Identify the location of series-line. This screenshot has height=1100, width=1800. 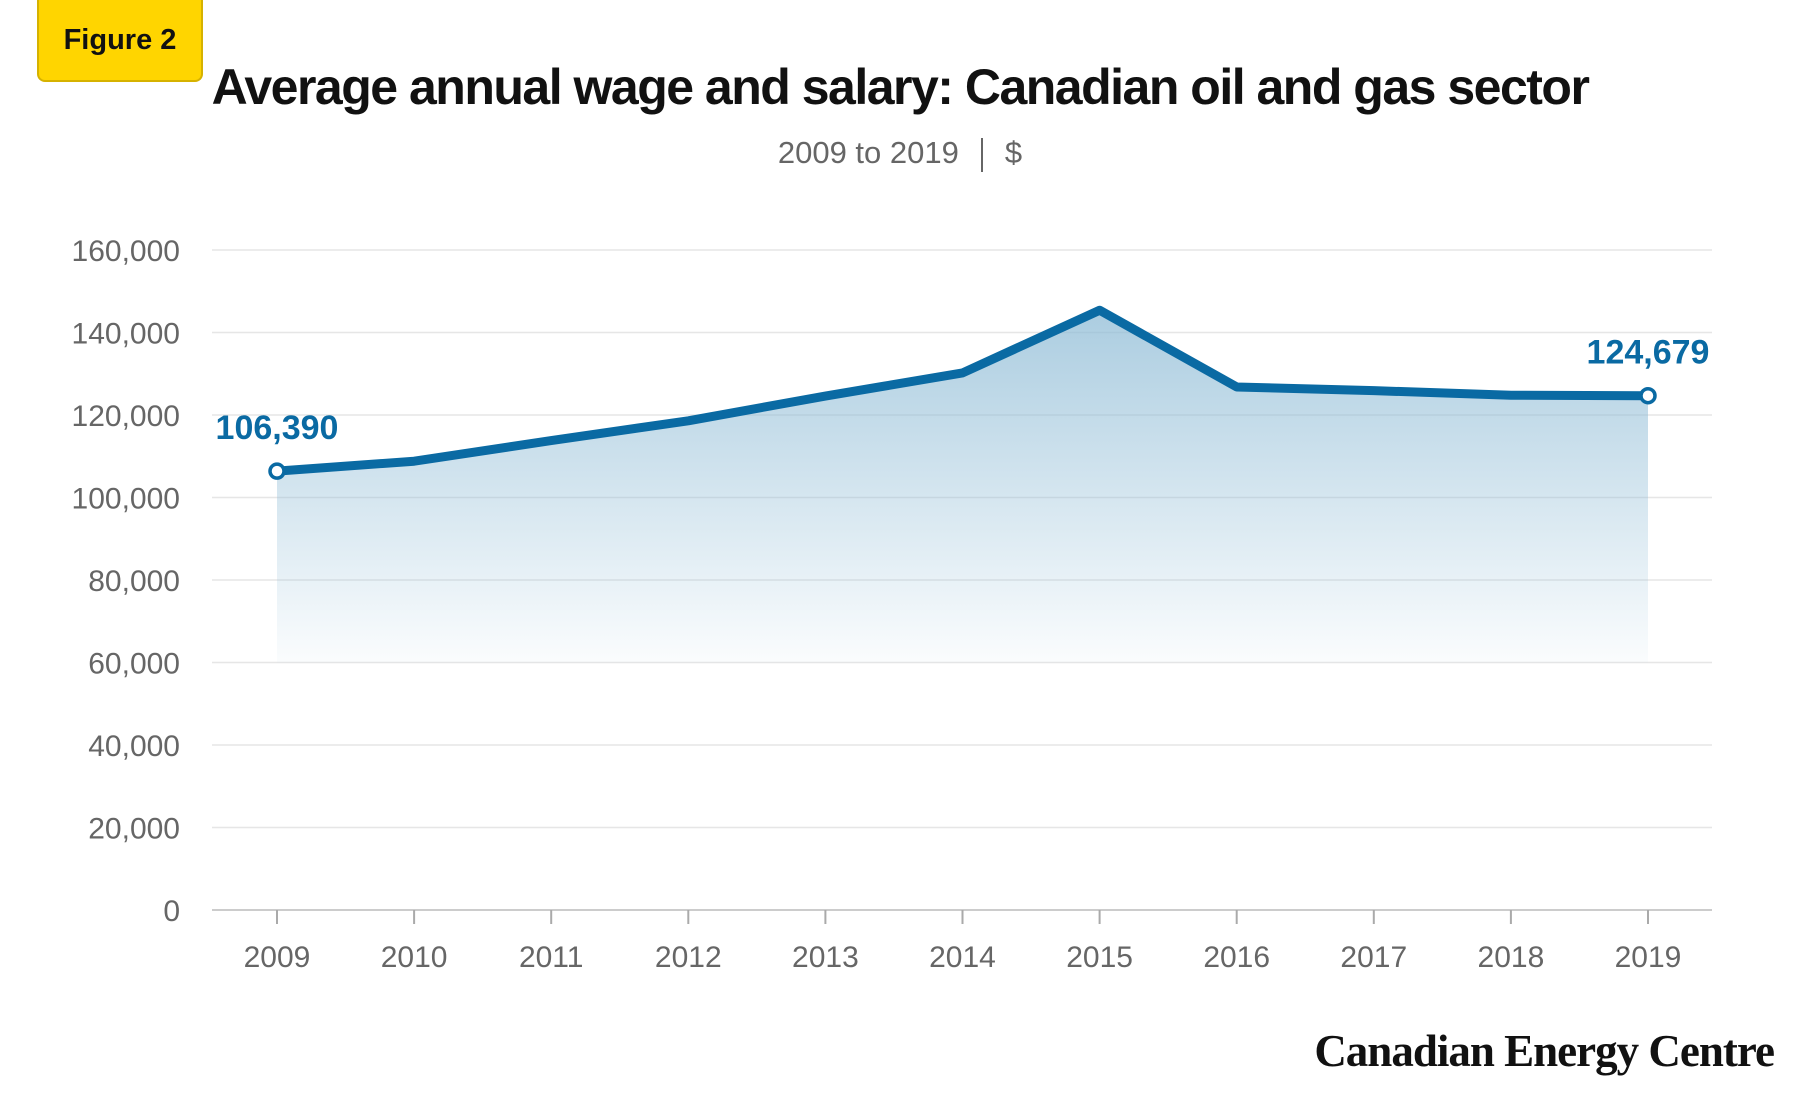
(962, 390).